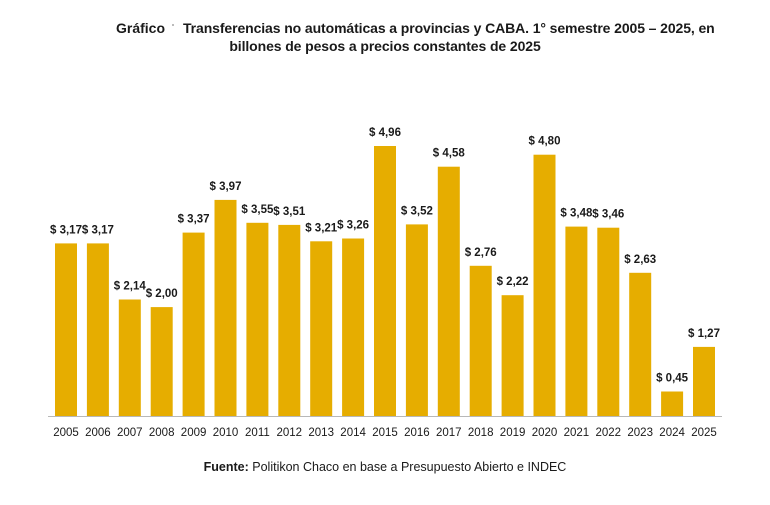  I want to click on value-label-2012: $ 3,51, so click(289, 212).